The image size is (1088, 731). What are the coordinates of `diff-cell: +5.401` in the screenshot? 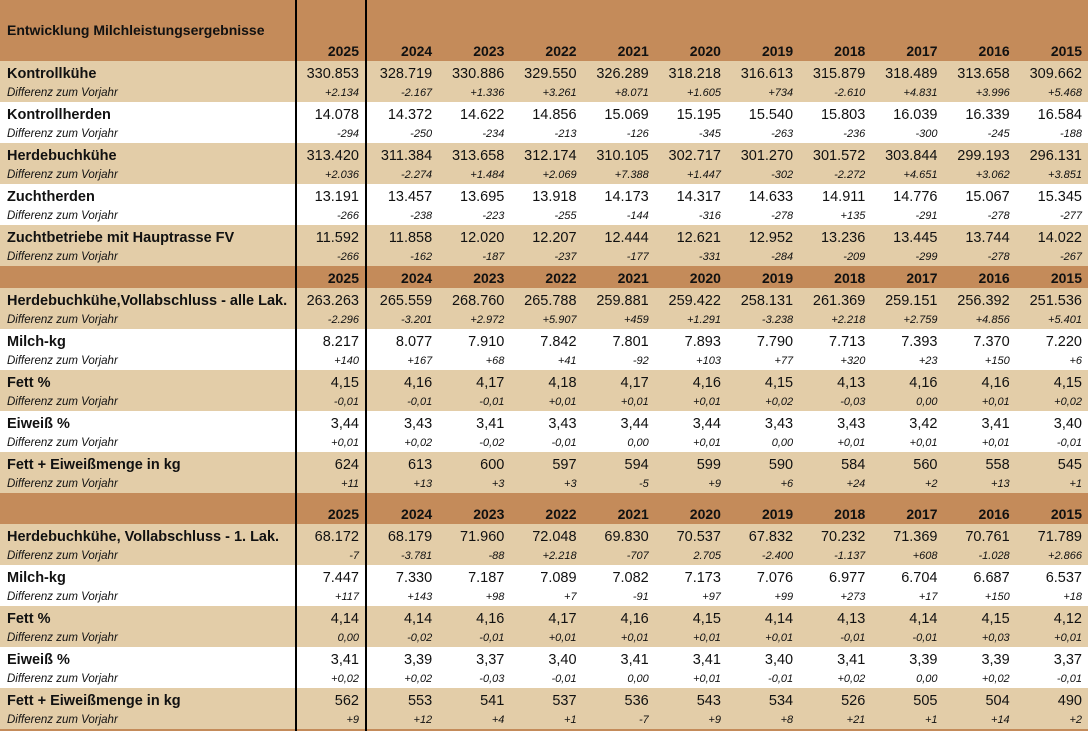 It's located at (1051, 319).